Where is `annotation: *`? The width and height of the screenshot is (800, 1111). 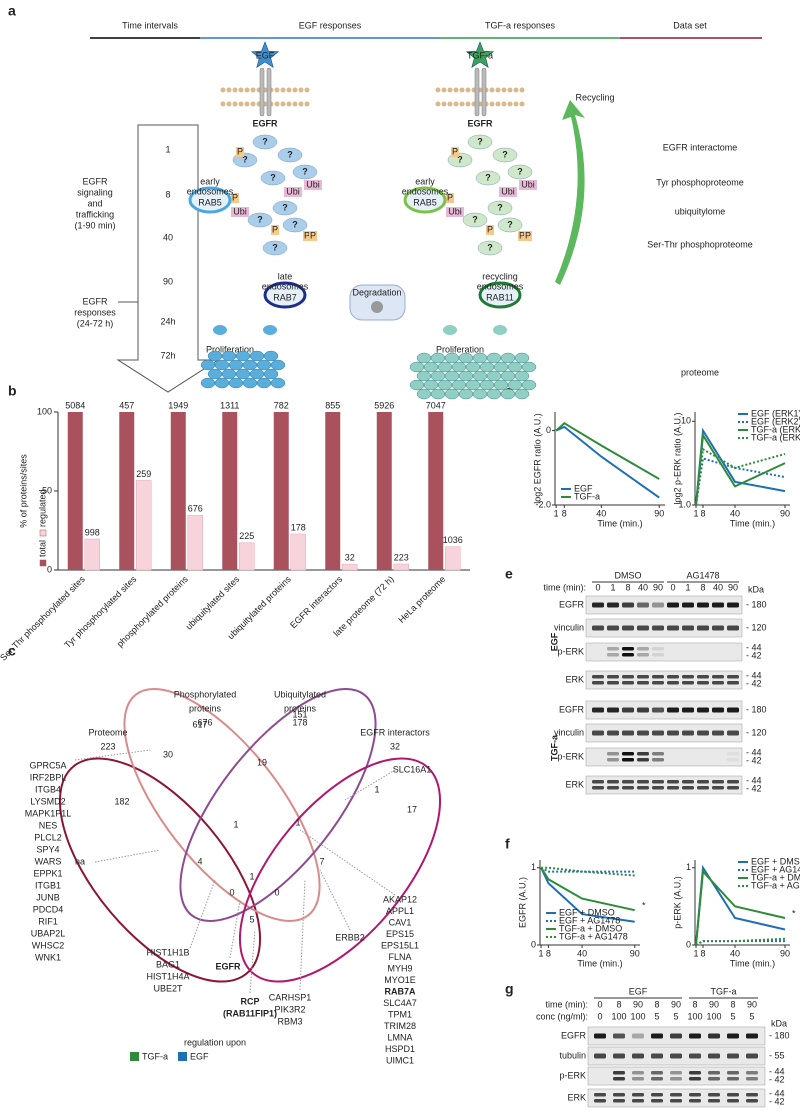 annotation: * is located at coordinates (644, 906).